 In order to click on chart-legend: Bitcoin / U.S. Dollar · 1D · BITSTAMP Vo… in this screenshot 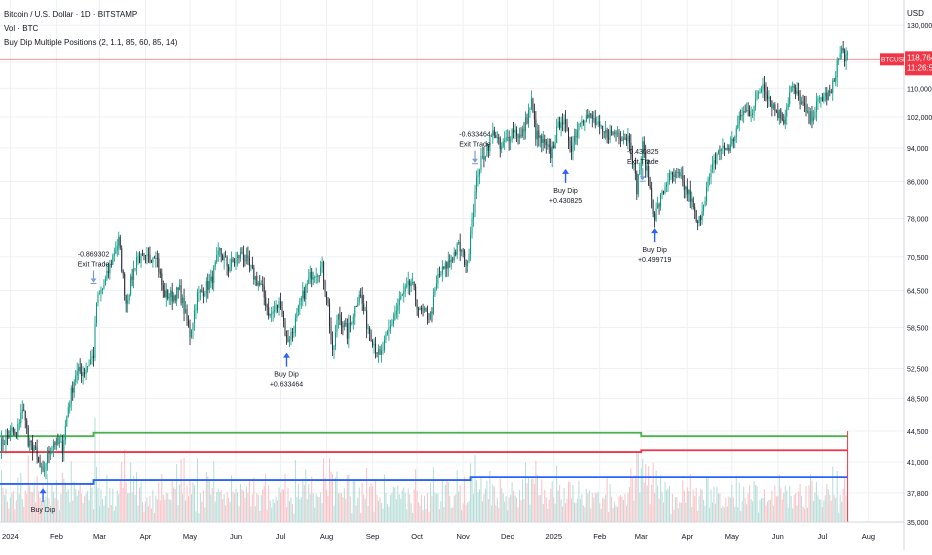, I will do `click(90, 29)`.